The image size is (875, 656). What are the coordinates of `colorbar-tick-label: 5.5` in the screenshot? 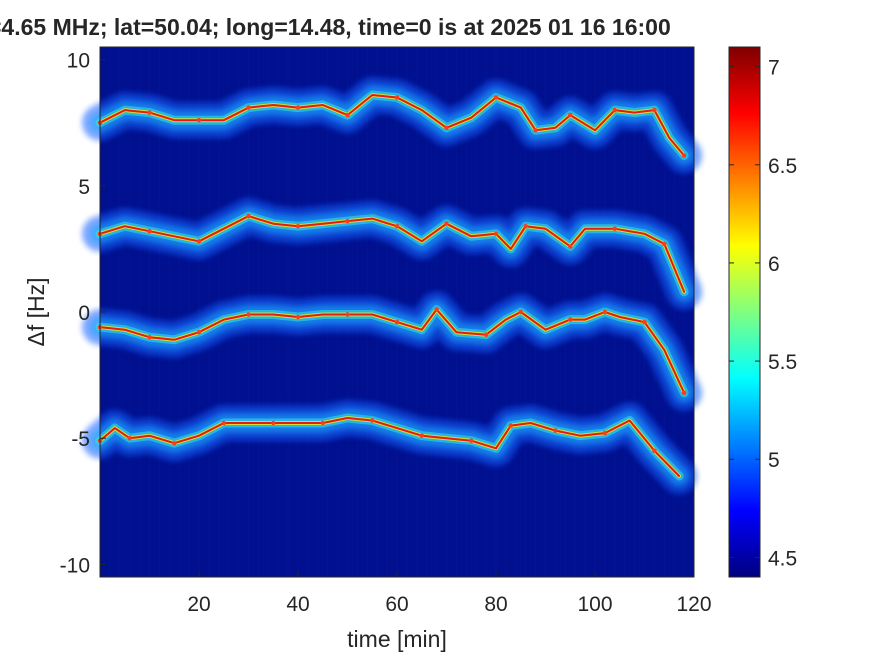 It's located at (782, 362).